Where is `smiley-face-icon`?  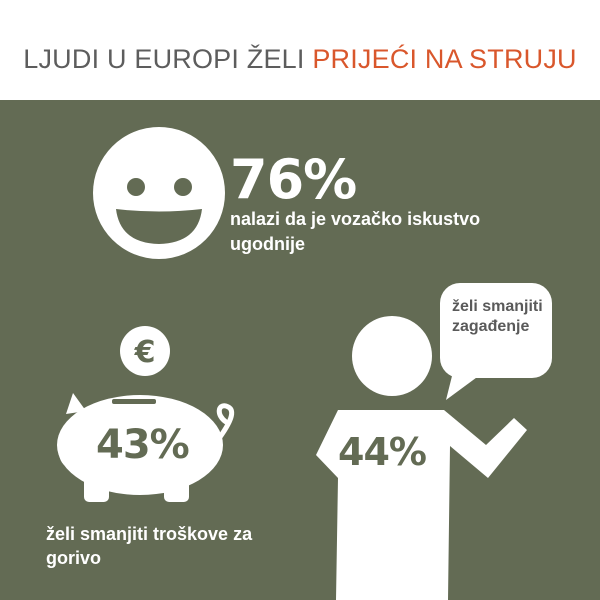
smiley-face-icon is located at coordinates (159, 193).